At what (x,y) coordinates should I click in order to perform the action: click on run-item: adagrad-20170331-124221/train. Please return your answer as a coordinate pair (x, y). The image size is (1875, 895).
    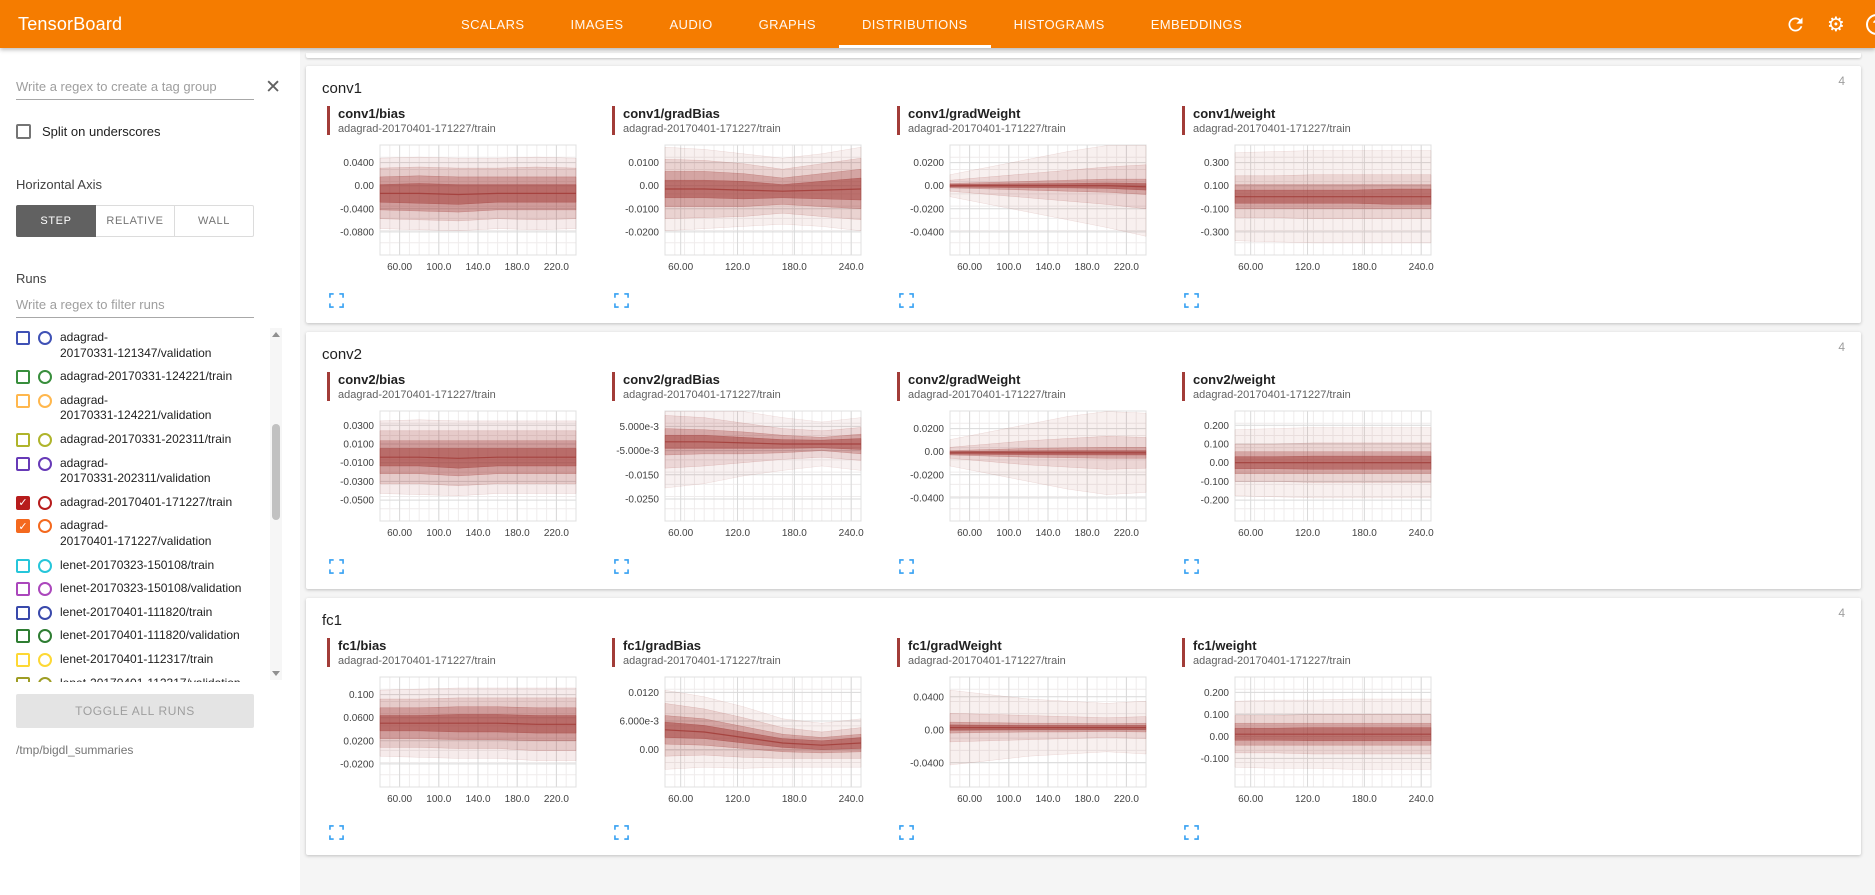
    Looking at the image, I should click on (137, 377).